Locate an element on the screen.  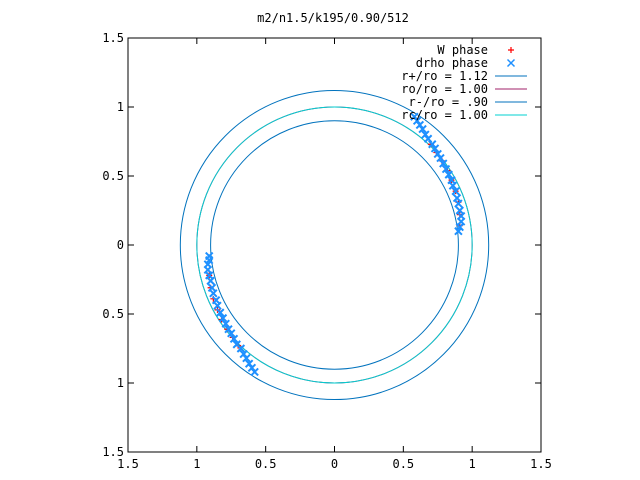
y-tick-label: 0 is located at coordinates (120, 245).